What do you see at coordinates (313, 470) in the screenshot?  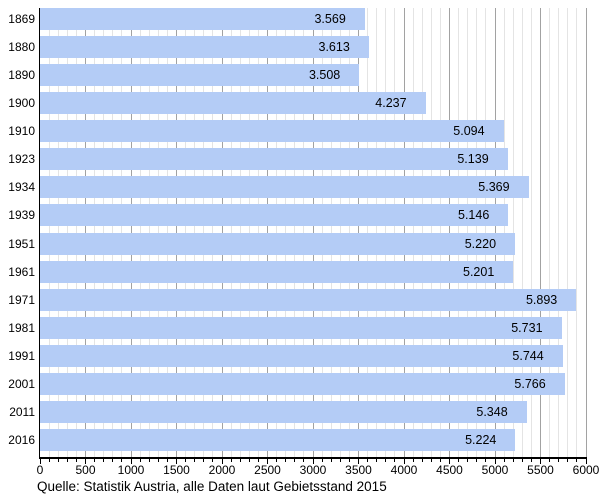 I see `x-tick-label: 3000` at bounding box center [313, 470].